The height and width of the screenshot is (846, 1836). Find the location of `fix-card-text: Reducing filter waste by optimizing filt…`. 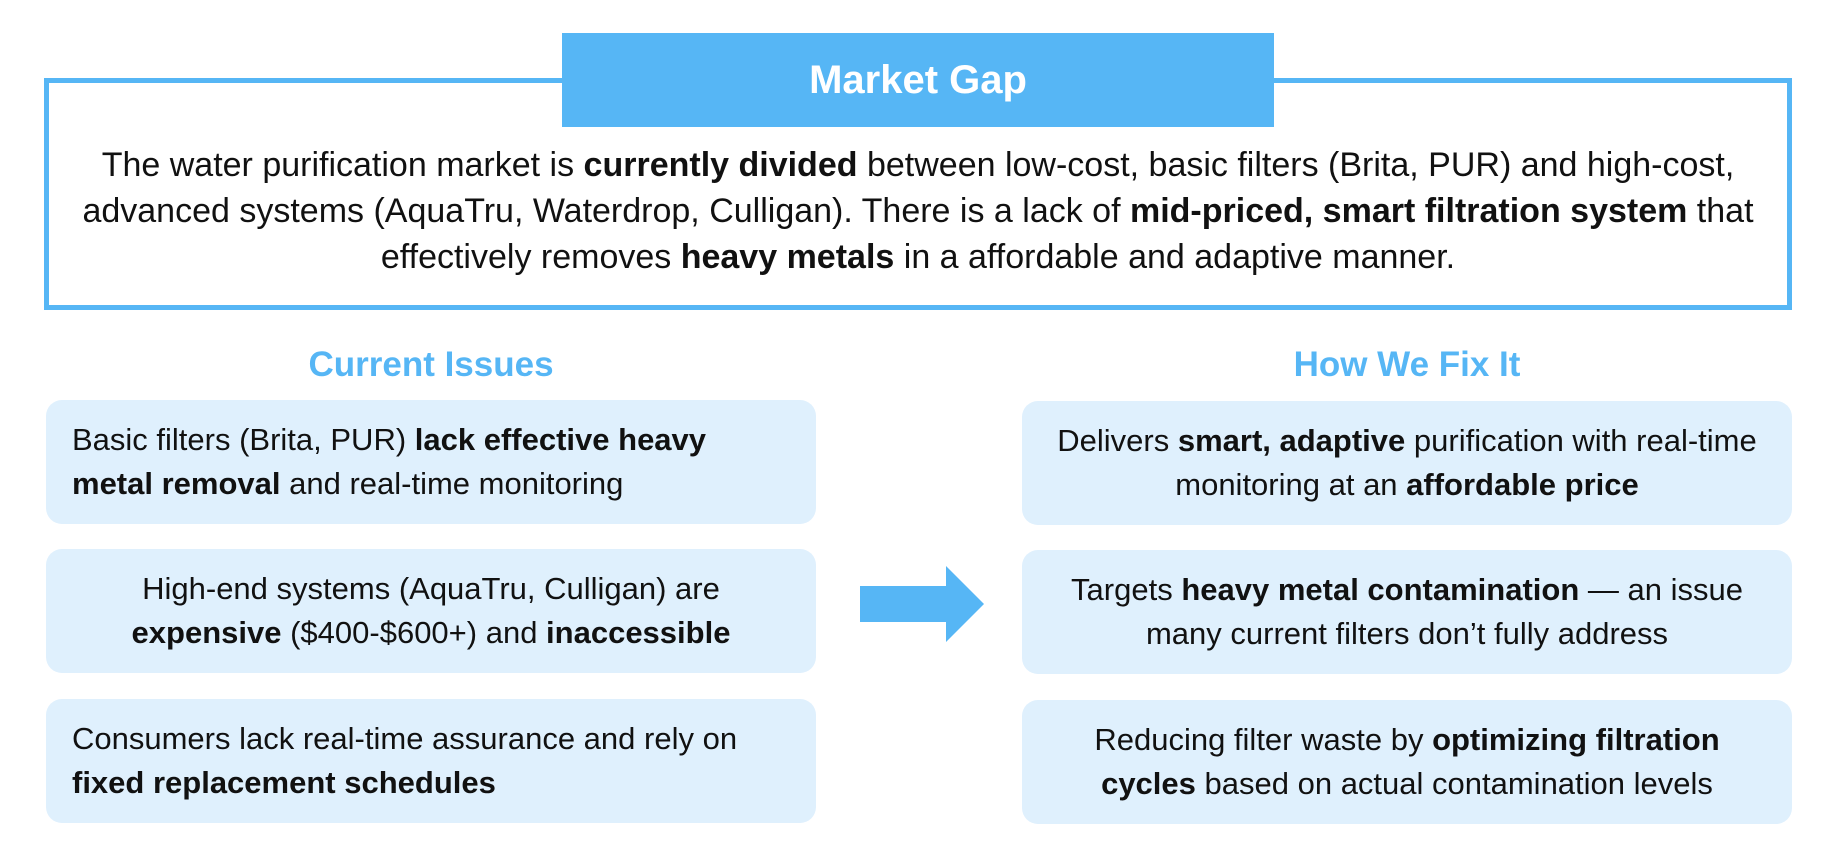

fix-card-text: Reducing filter waste by optimizing filt… is located at coordinates (1407, 761).